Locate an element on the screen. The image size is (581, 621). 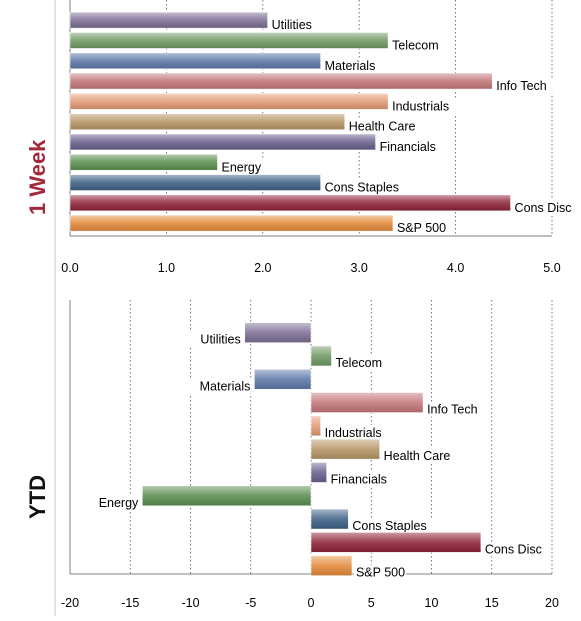
ytd-label-bg-info-tech is located at coordinates (458, 409).